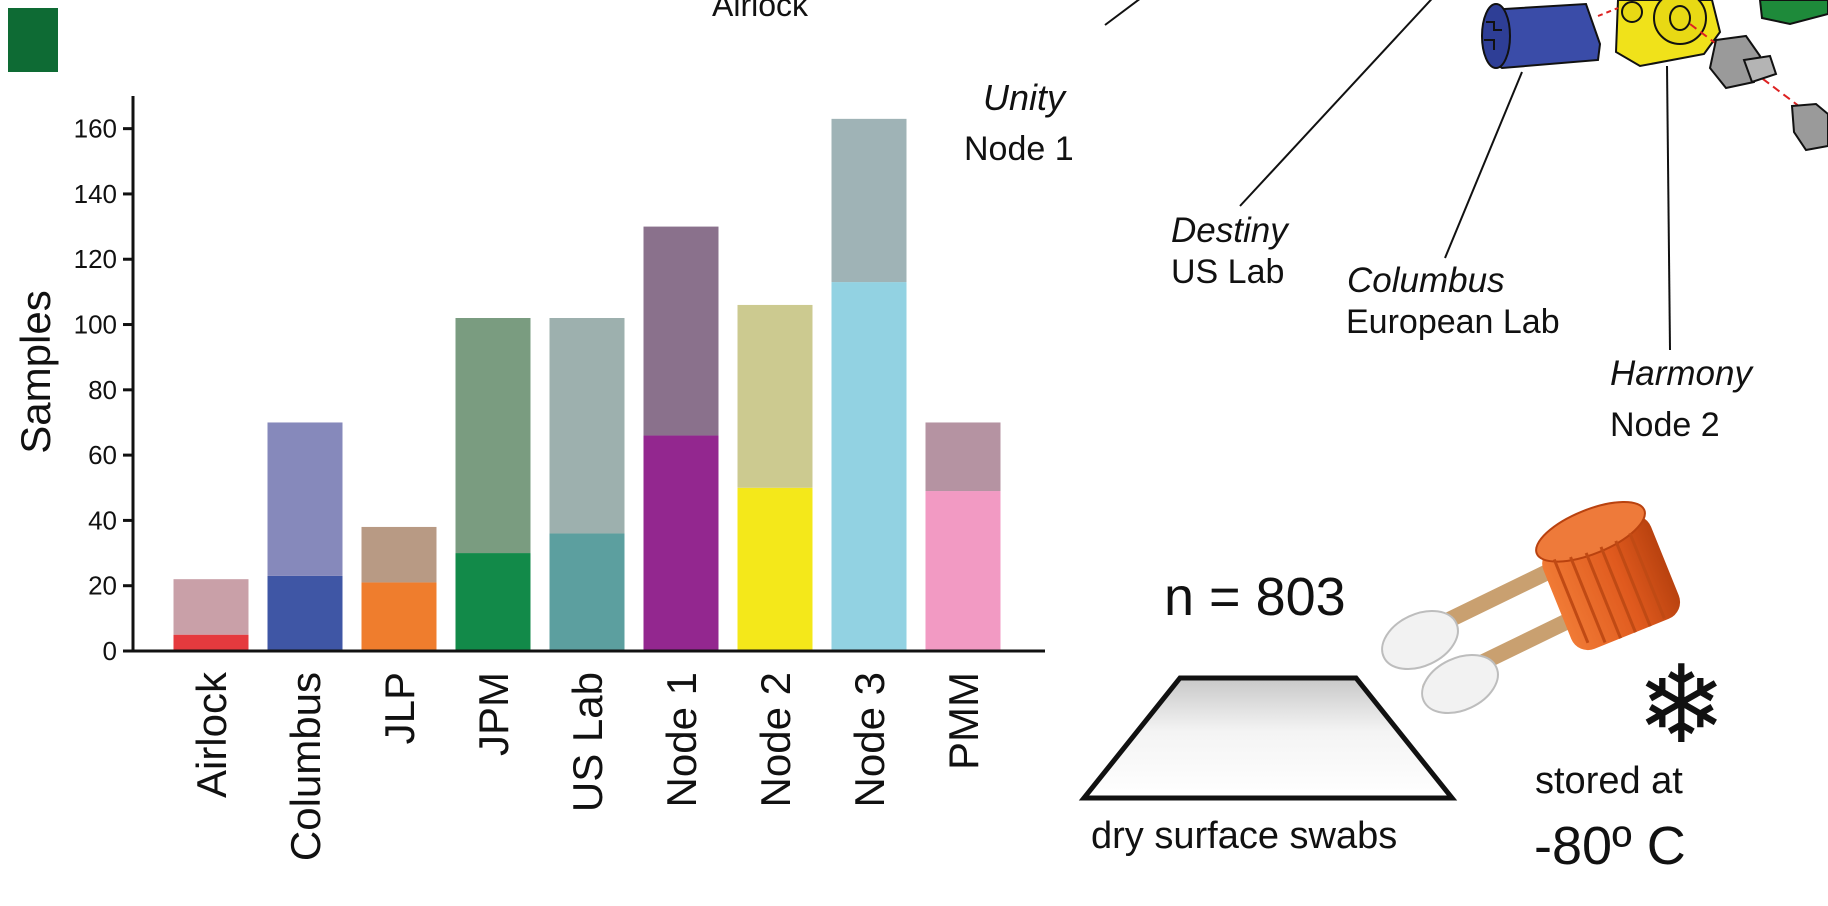 The image size is (1828, 906). I want to click on columbus-name: Columbus, so click(1426, 280).